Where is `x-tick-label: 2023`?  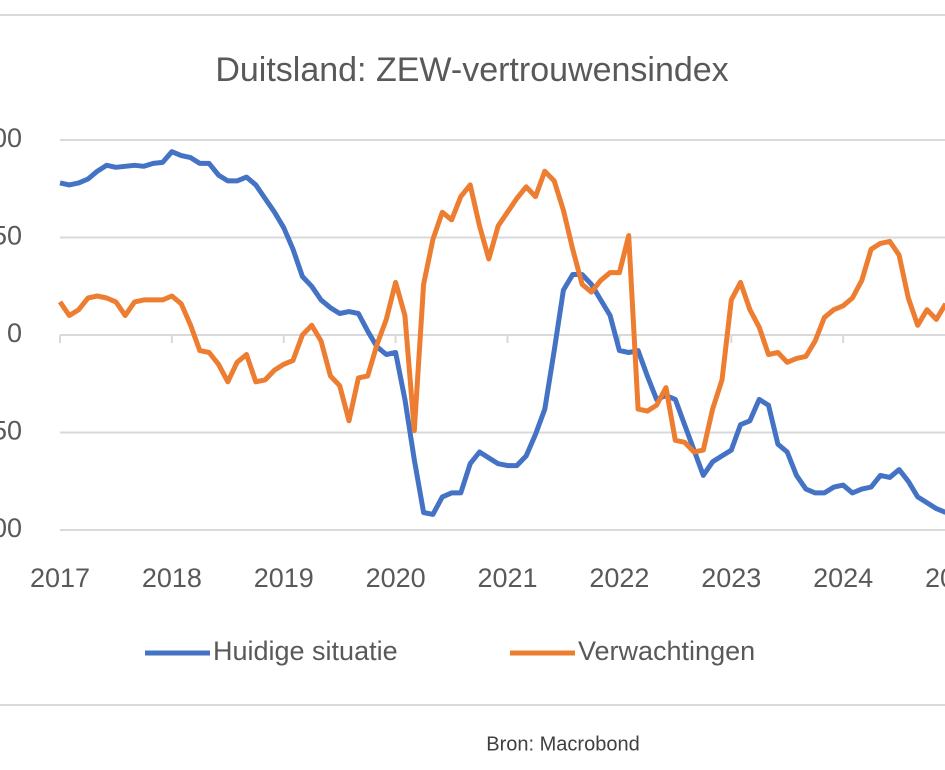
x-tick-label: 2023 is located at coordinates (731, 578).